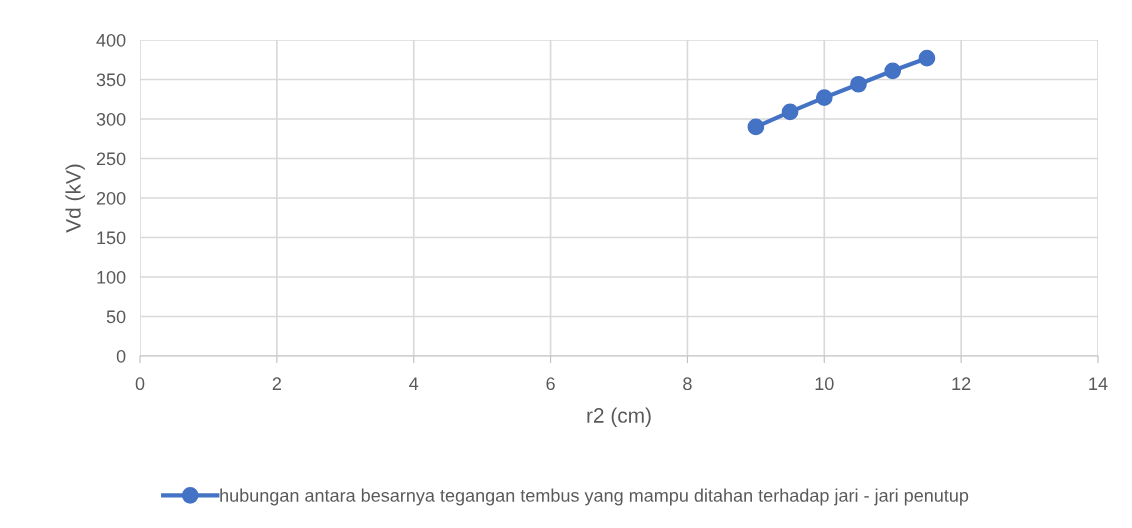 The image size is (1132, 528). I want to click on x-tick-label: 4, so click(414, 383).